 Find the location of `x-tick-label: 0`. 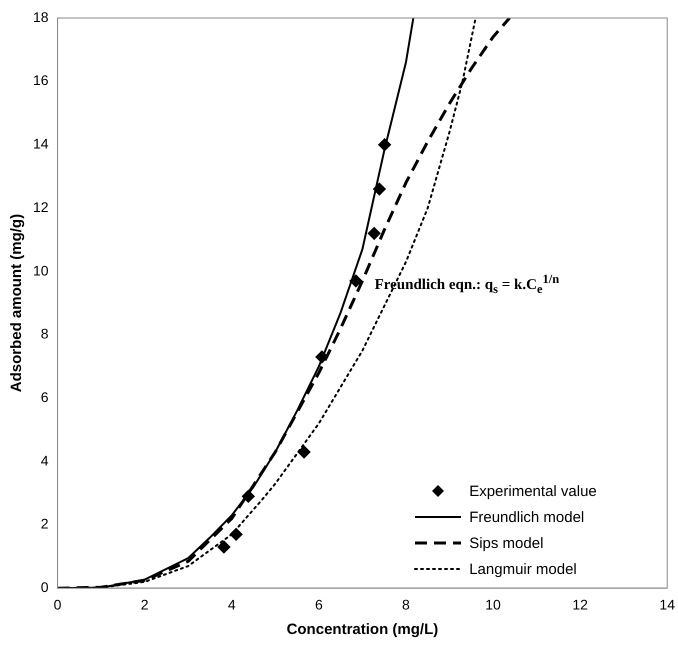

x-tick-label: 0 is located at coordinates (58, 604).